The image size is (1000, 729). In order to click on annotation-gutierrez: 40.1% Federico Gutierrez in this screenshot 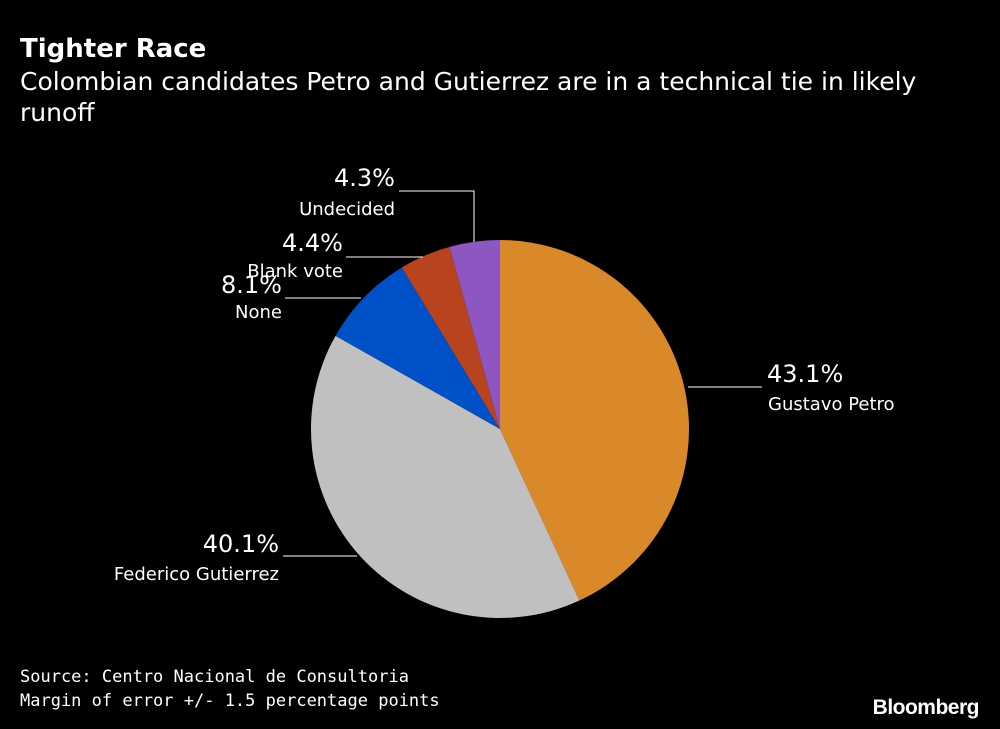, I will do `click(235, 557)`.